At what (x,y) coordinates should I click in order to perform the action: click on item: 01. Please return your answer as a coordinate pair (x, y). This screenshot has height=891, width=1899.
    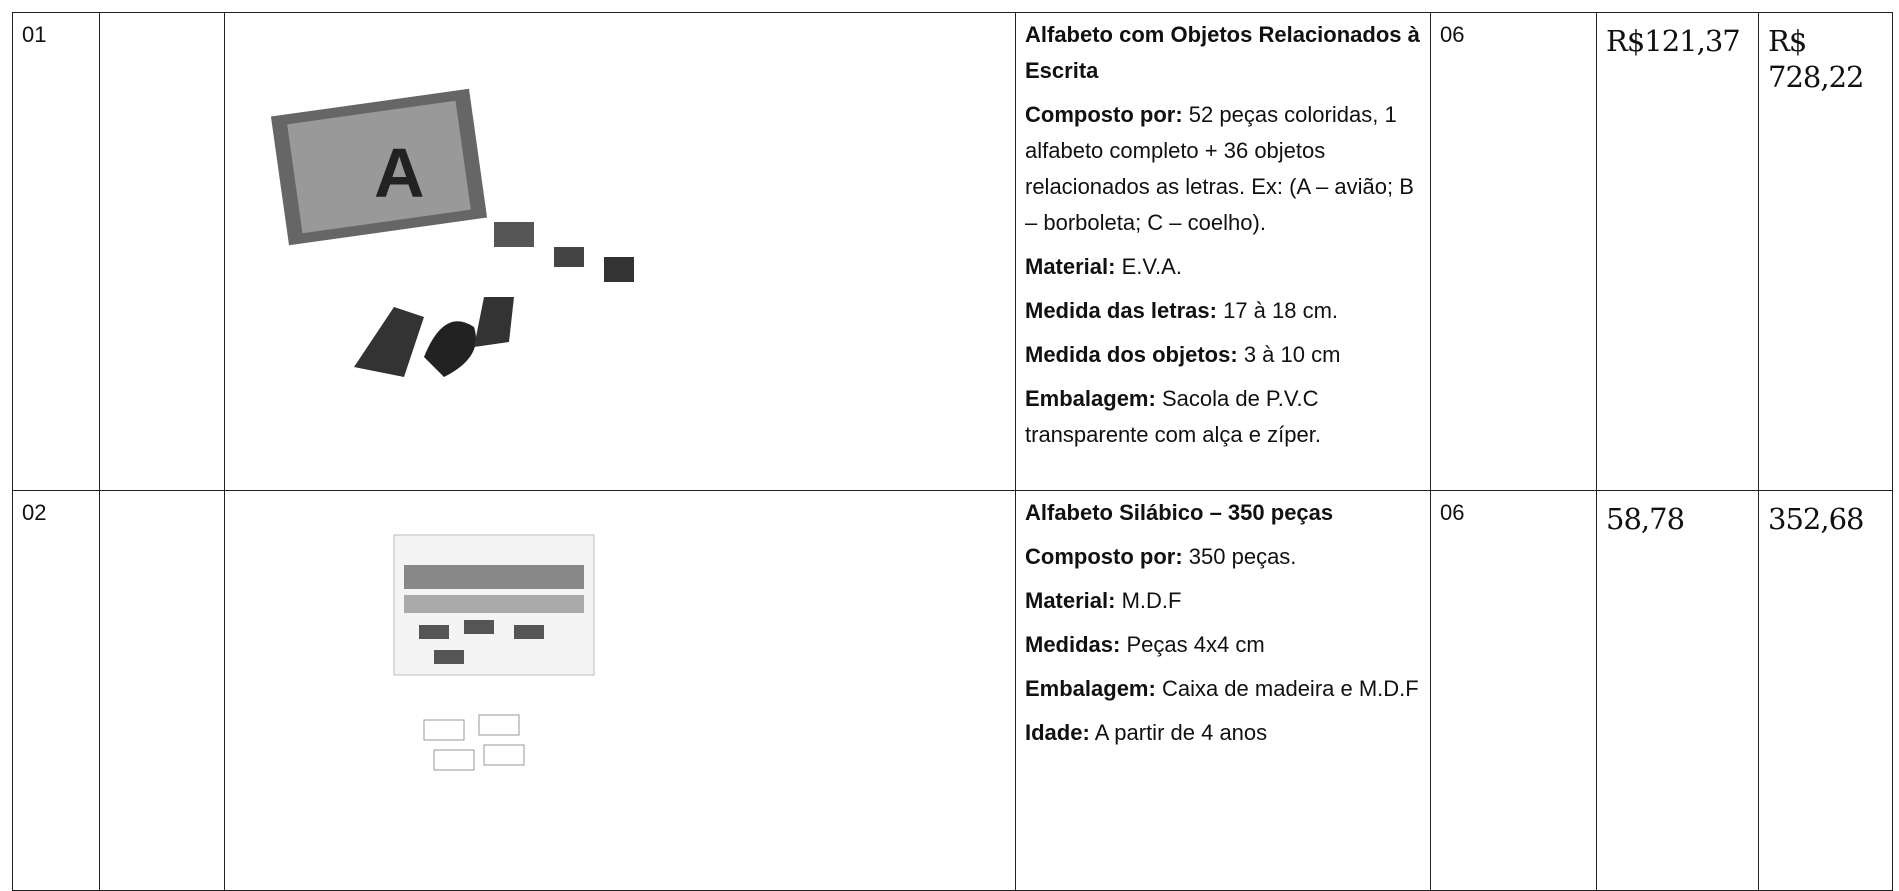
    Looking at the image, I should click on (56, 251).